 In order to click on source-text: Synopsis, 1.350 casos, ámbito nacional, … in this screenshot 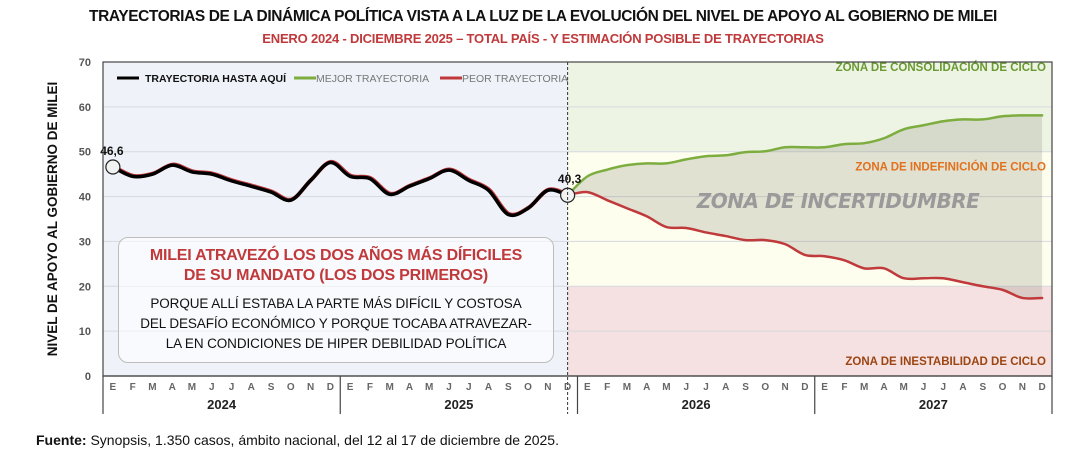, I will do `click(322, 440)`.